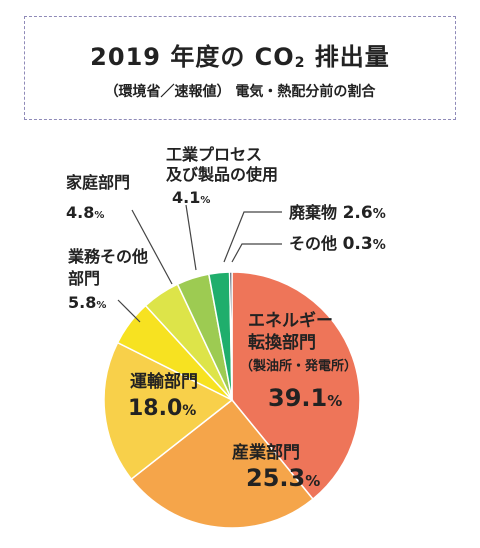  Describe the element at coordinates (337, 244) in the screenshot. I see `slice-label-7: その他 0.3%` at that location.